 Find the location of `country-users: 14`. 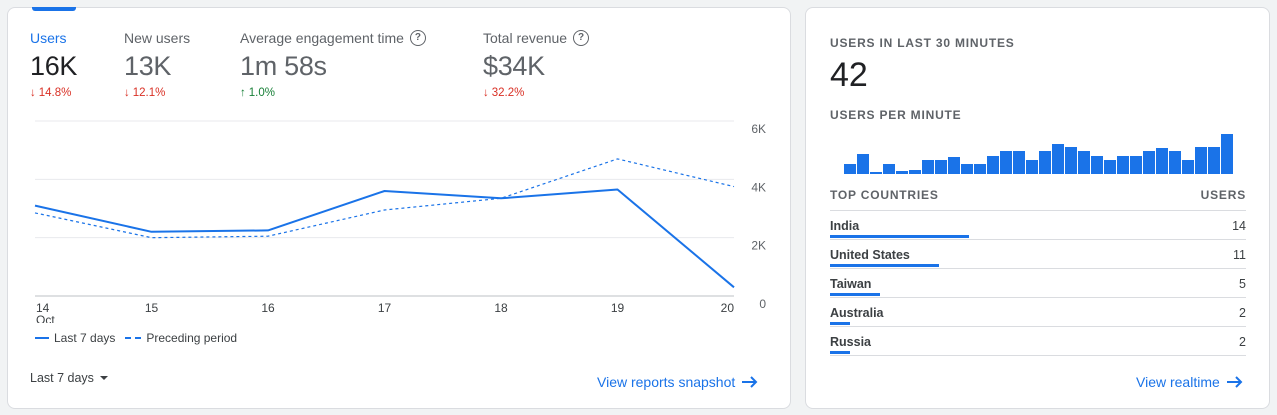

country-users: 14 is located at coordinates (1239, 226).